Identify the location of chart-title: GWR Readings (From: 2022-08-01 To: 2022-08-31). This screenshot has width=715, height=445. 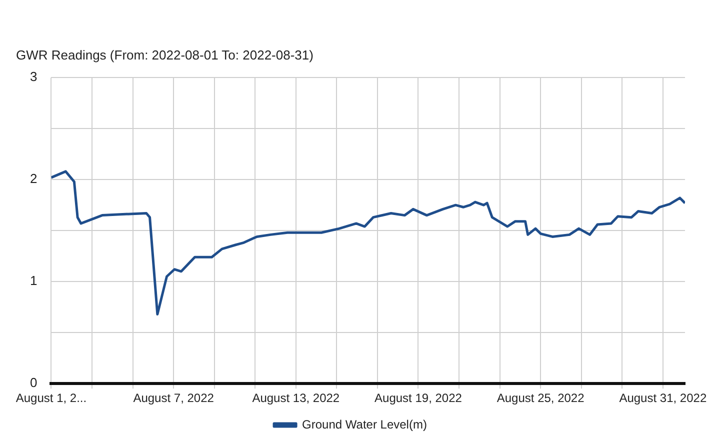
(165, 54).